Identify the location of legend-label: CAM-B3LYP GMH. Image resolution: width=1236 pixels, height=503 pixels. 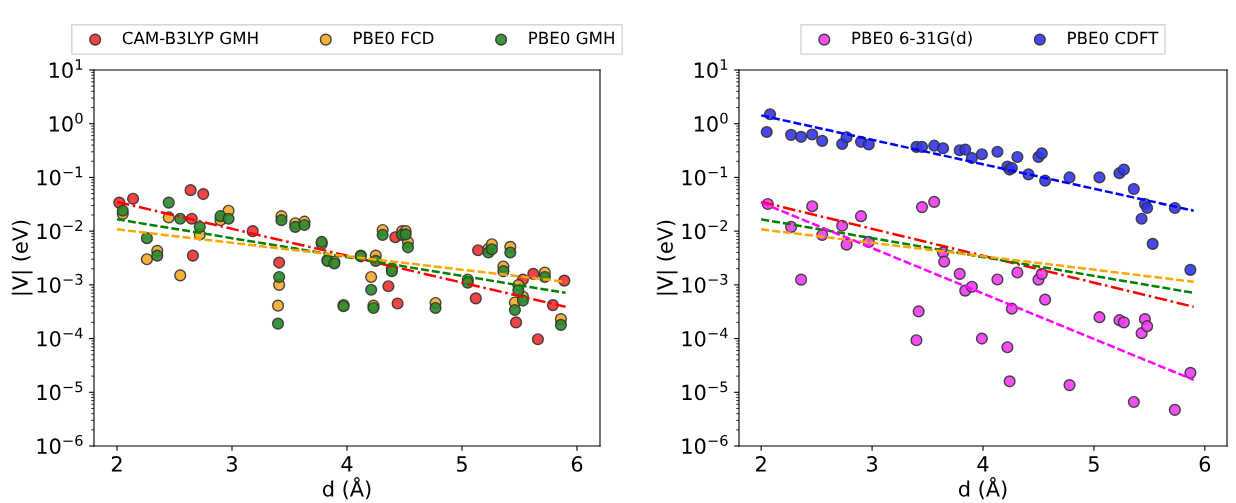
(190, 38).